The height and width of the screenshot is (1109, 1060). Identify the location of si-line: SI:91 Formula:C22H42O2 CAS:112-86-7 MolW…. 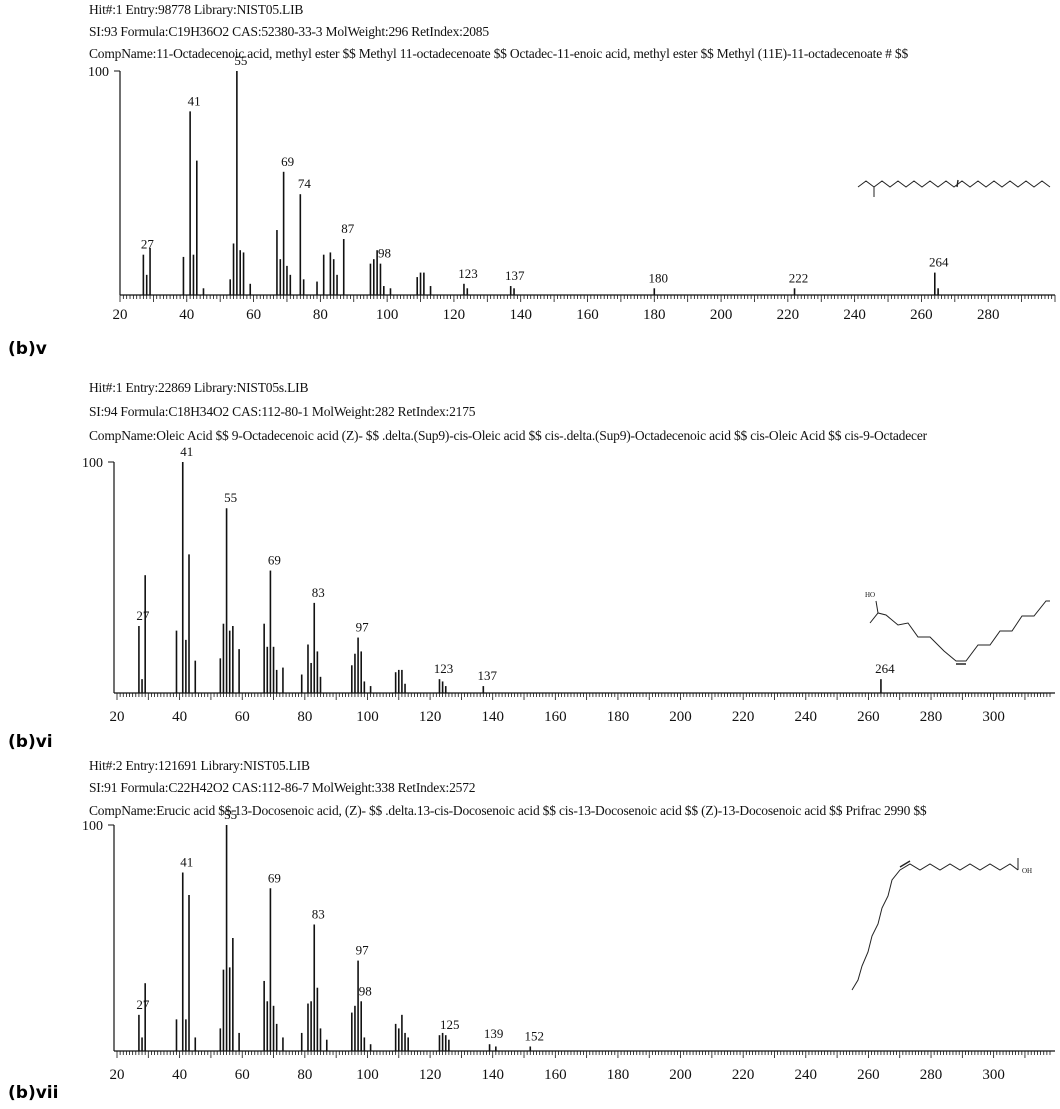
(282, 787).